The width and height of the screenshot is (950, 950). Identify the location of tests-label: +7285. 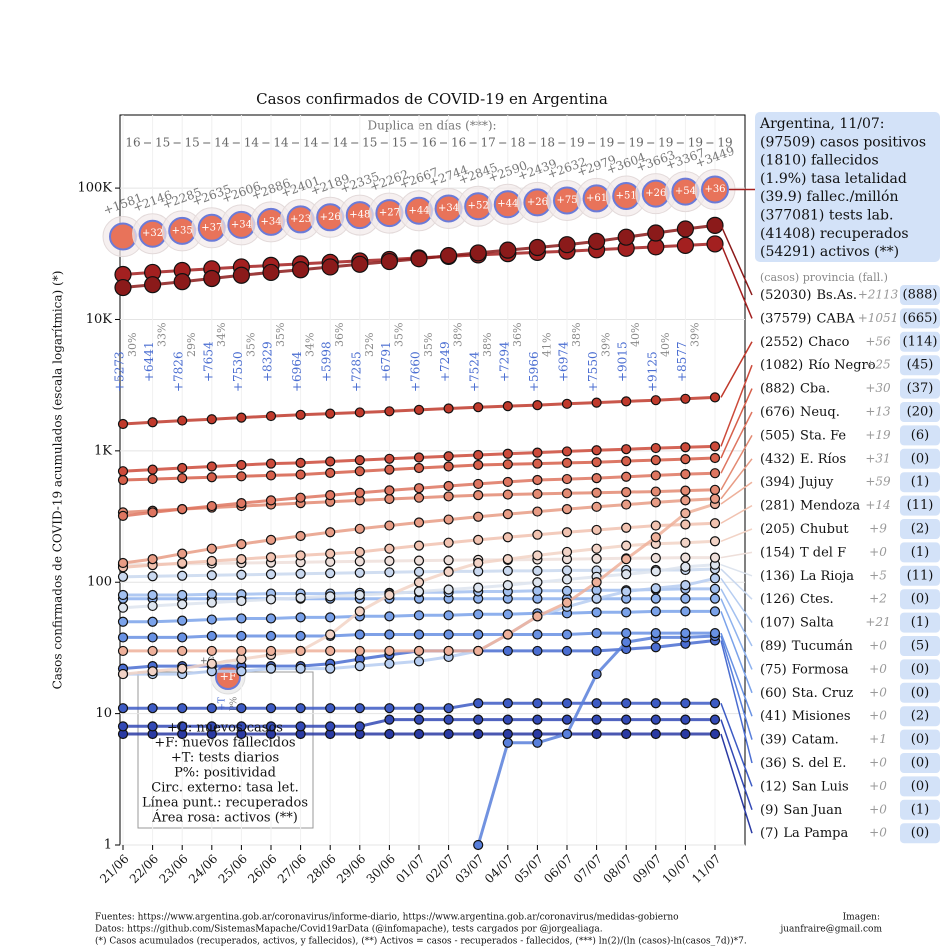
(356, 371).